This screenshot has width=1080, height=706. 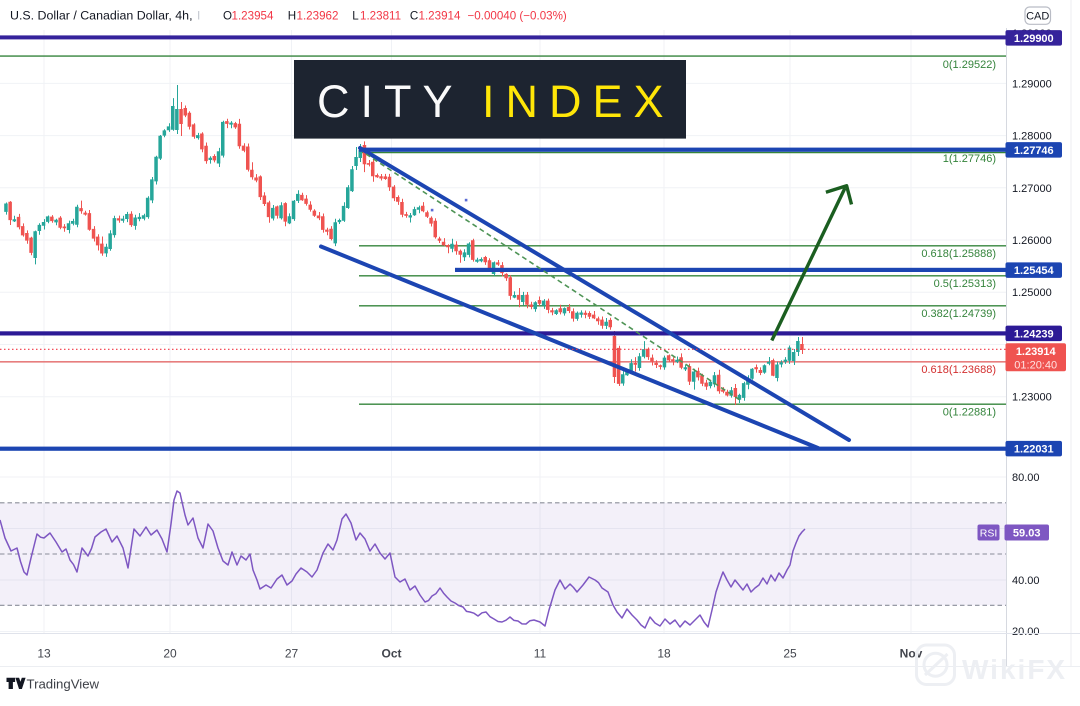 I want to click on svg-text: 20.00, so click(x=1026, y=632).